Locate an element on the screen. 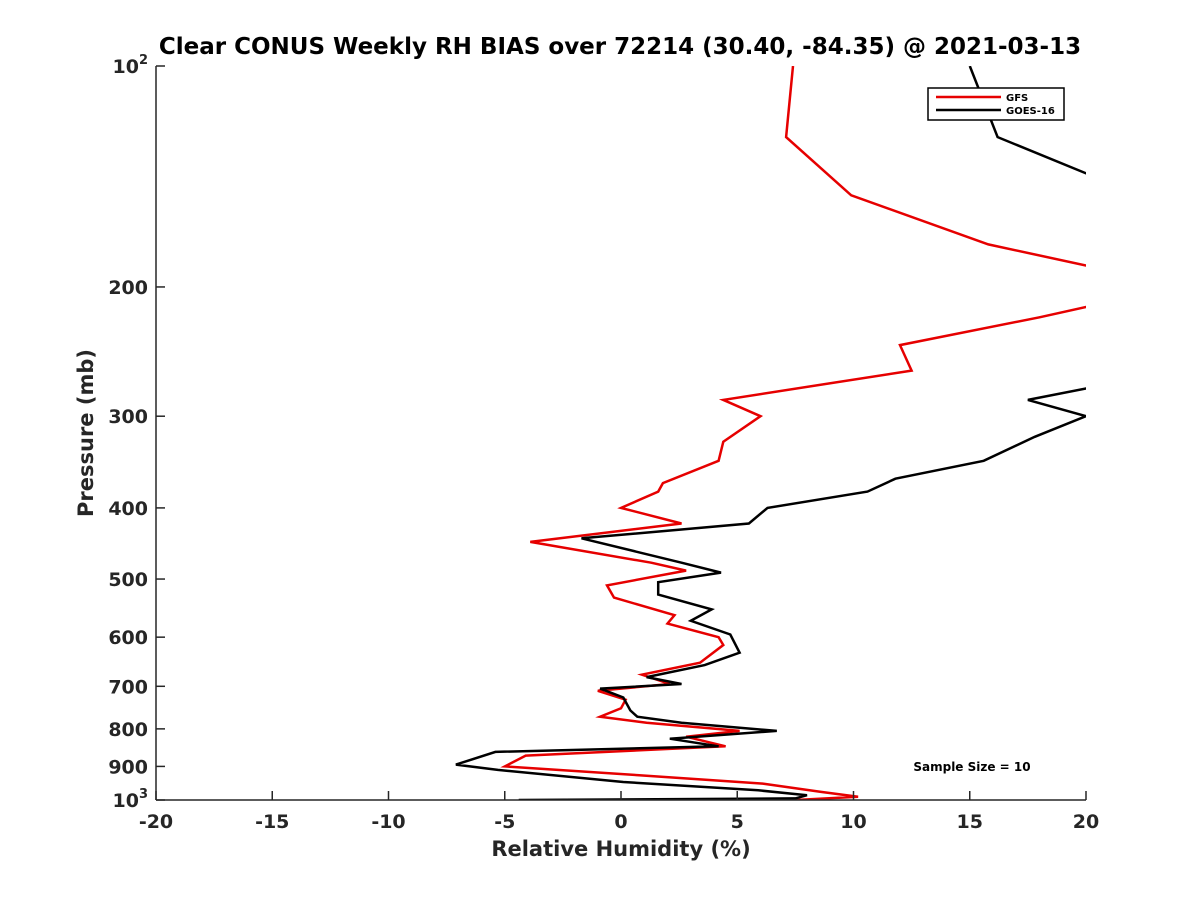  x-axis-label: Relative Humidity (%) is located at coordinates (620, 849).